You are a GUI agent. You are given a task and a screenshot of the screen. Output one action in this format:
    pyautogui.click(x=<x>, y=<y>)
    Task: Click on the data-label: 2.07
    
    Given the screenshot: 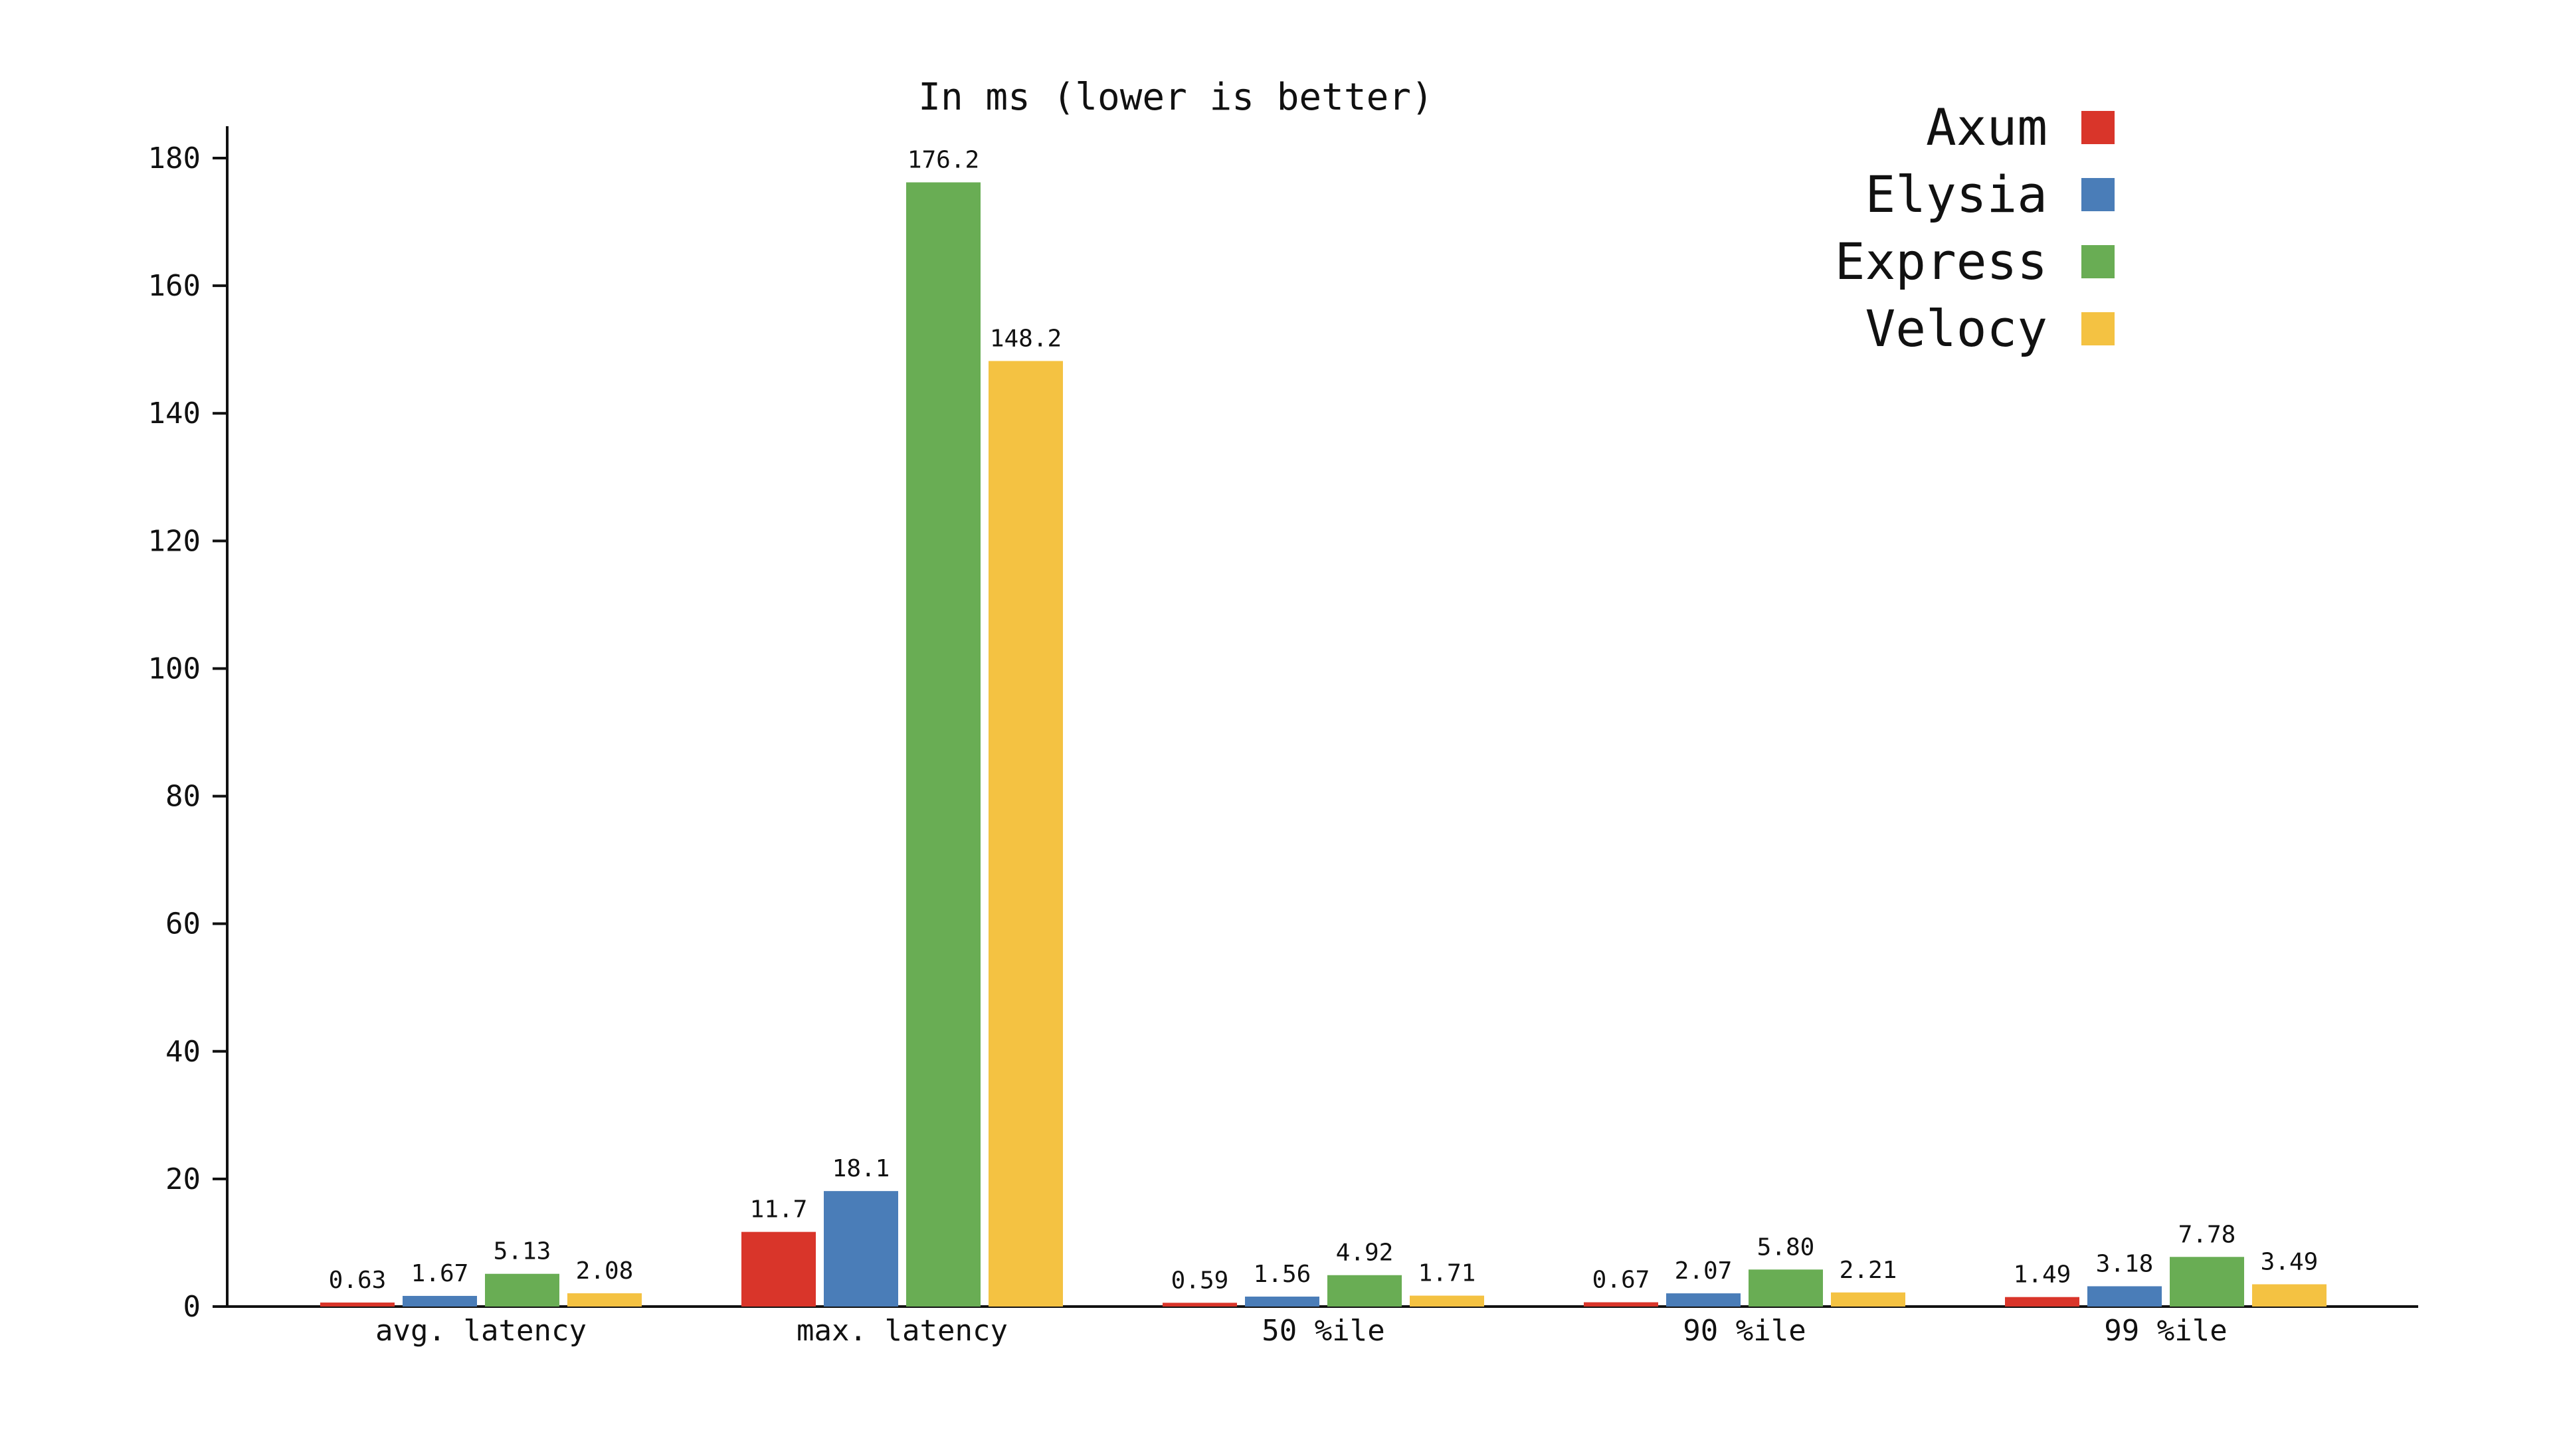 What is the action you would take?
    pyautogui.click(x=1704, y=1271)
    